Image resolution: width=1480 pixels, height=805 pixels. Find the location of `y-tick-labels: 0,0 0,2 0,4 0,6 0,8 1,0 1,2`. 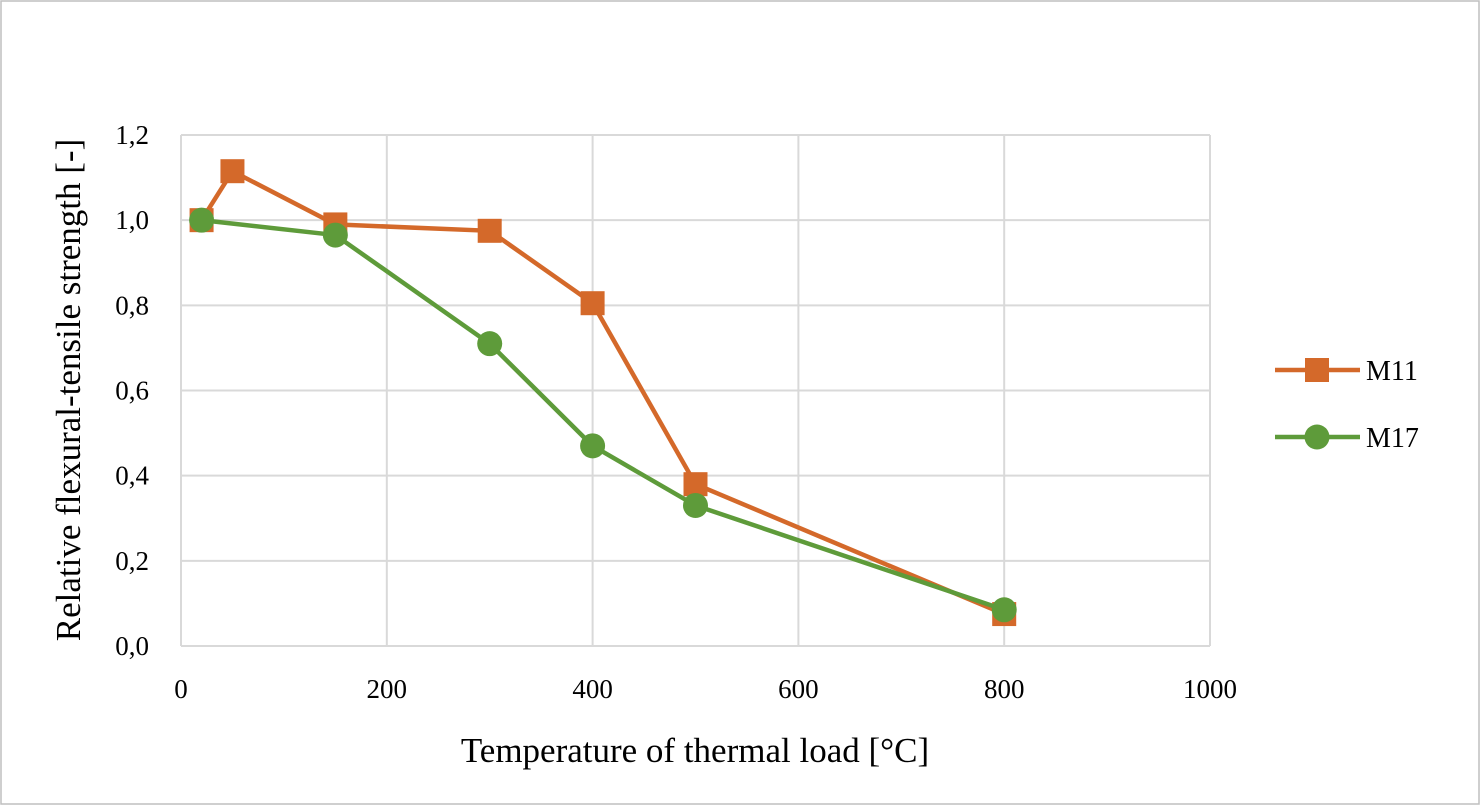

y-tick-labels: 0,0 0,2 0,4 0,6 0,8 1,0 1,2 is located at coordinates (132, 390).